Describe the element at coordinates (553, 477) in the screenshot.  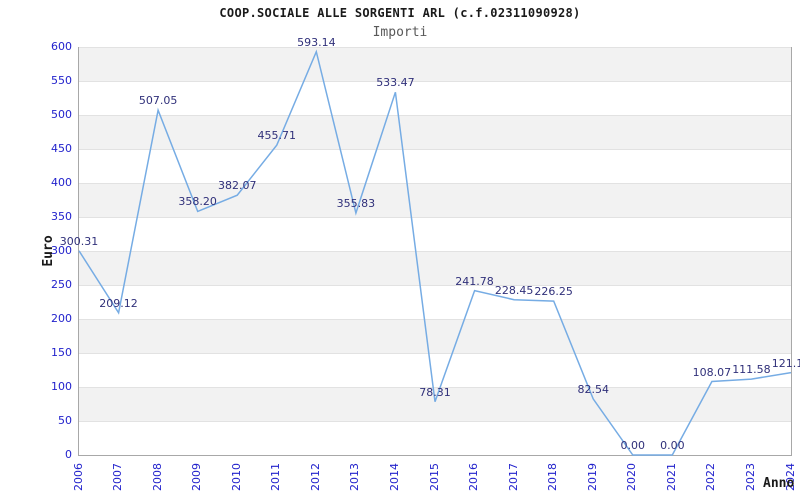
I see `x-tick-label: 2018` at that location.